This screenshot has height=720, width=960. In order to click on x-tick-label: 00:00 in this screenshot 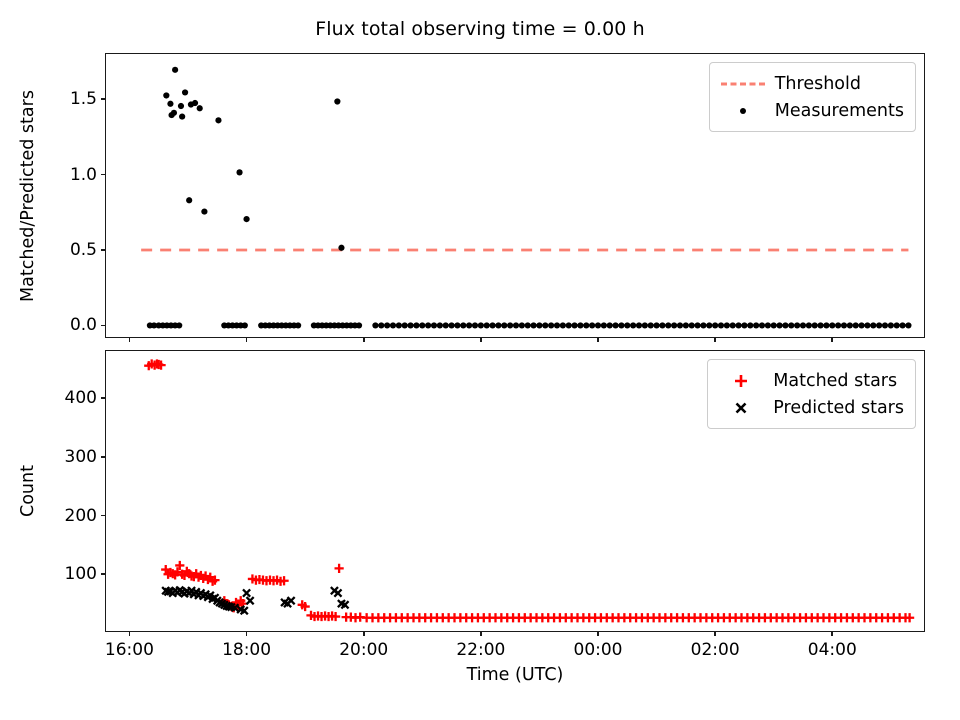, I will do `click(598, 650)`.